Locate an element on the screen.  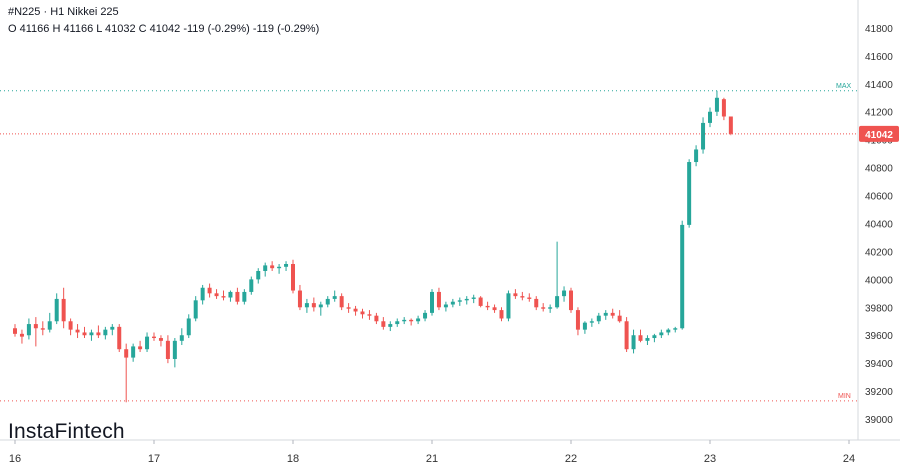
y-tick-label: 39400 is located at coordinates (879, 364).